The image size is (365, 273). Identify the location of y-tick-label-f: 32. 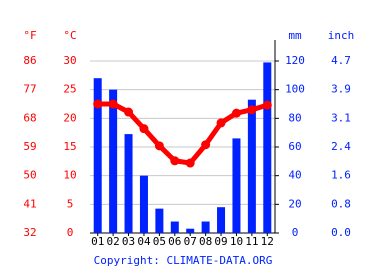
(29, 232).